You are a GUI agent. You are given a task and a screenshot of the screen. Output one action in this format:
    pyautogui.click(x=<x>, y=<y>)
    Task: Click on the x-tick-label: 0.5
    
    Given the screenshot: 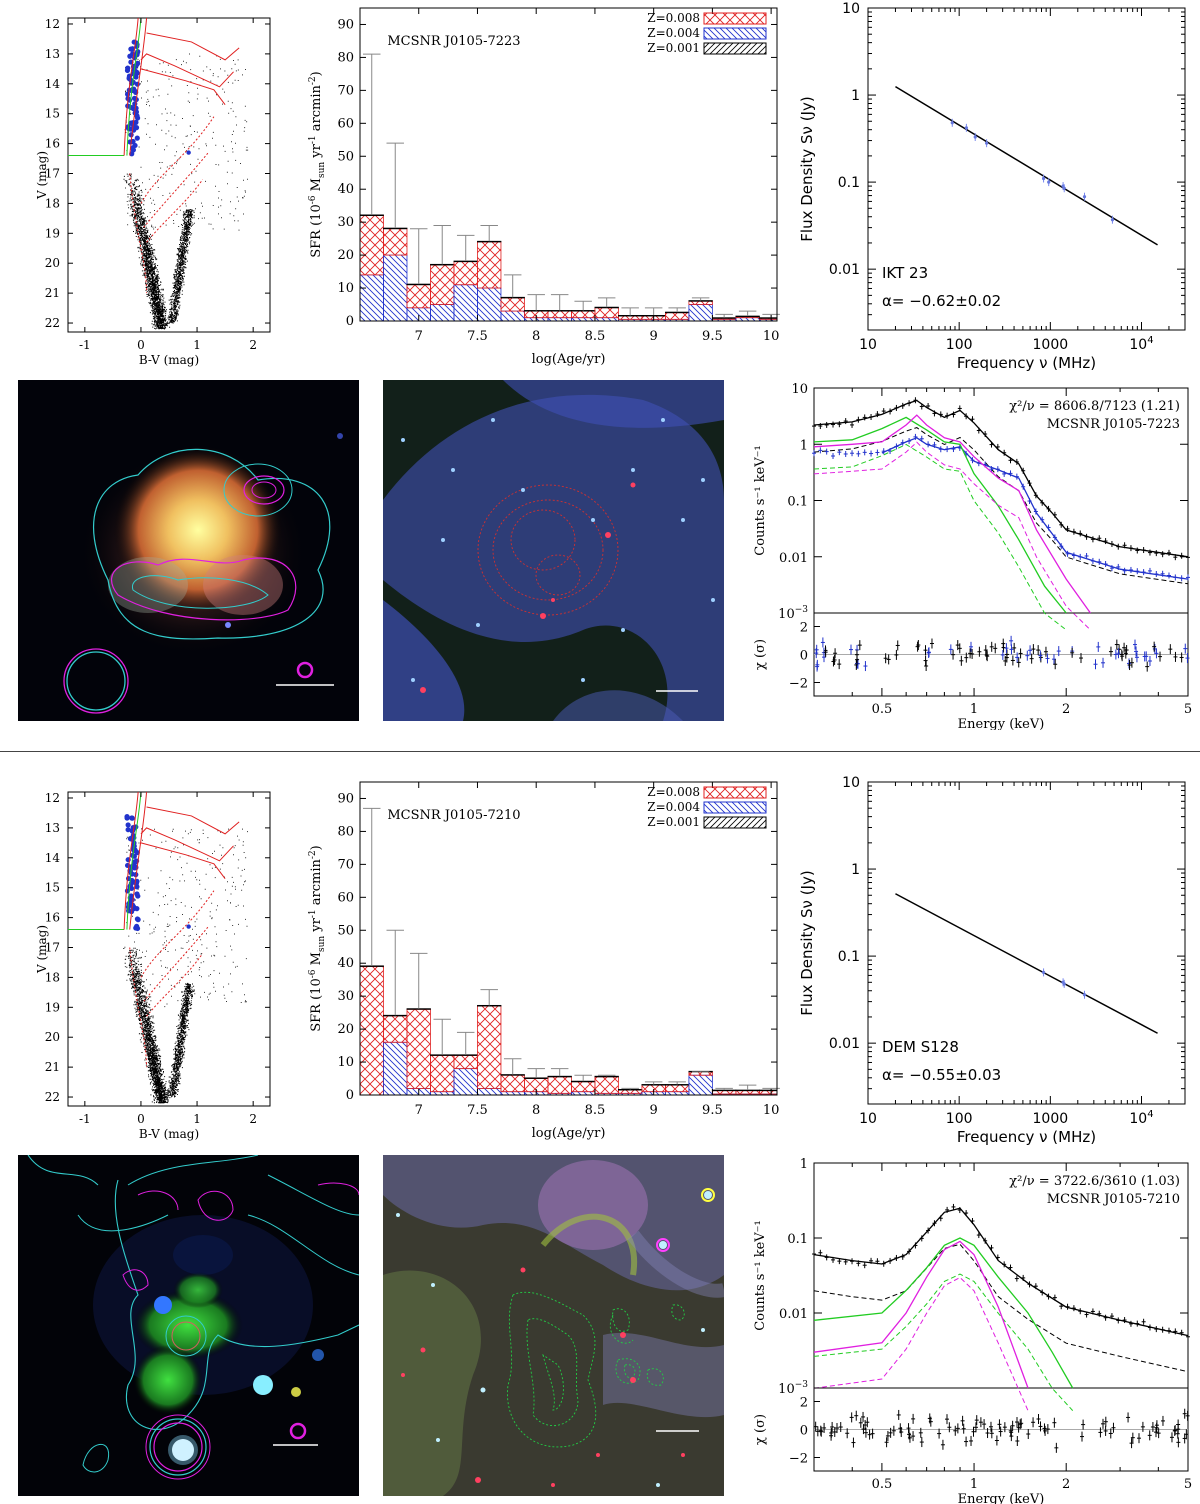 What is the action you would take?
    pyautogui.click(x=882, y=709)
    